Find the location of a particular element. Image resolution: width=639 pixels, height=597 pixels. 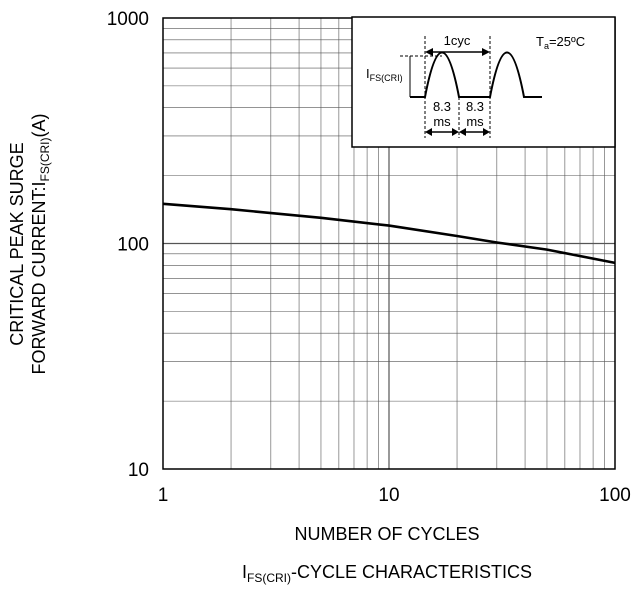

inset-wave is located at coordinates (476, 74).